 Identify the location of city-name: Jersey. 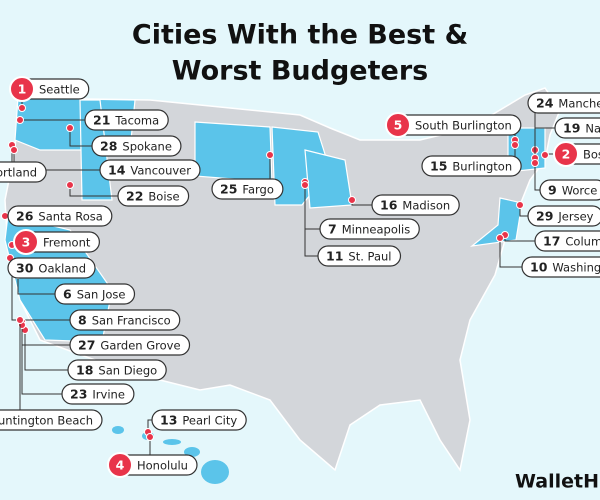
(575, 217).